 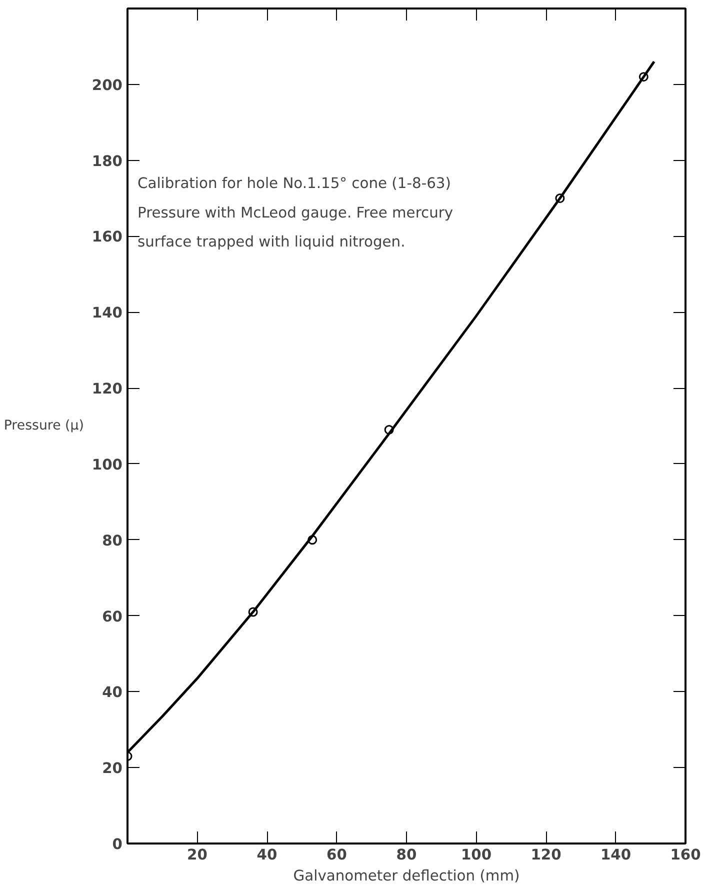 I want to click on y-tick-label: 40, so click(x=112, y=693).